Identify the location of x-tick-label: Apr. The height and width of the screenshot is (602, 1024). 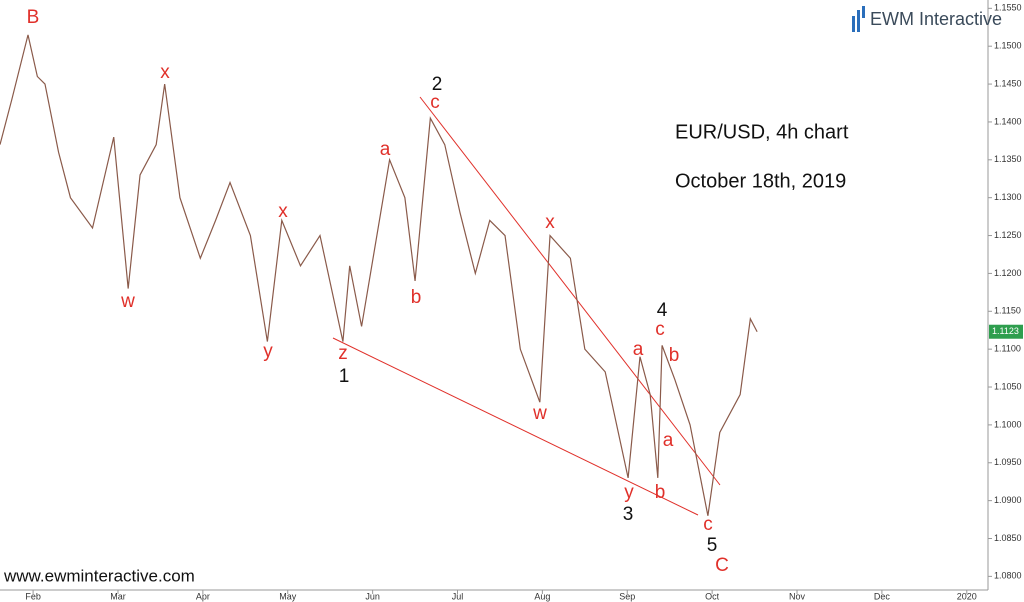
(203, 596).